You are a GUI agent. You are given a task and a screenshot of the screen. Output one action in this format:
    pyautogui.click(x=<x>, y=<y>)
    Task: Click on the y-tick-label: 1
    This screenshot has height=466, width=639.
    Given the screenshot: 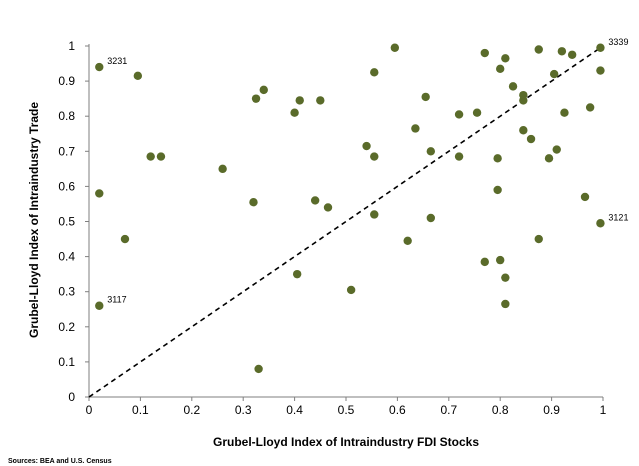 What is the action you would take?
    pyautogui.click(x=71, y=46)
    